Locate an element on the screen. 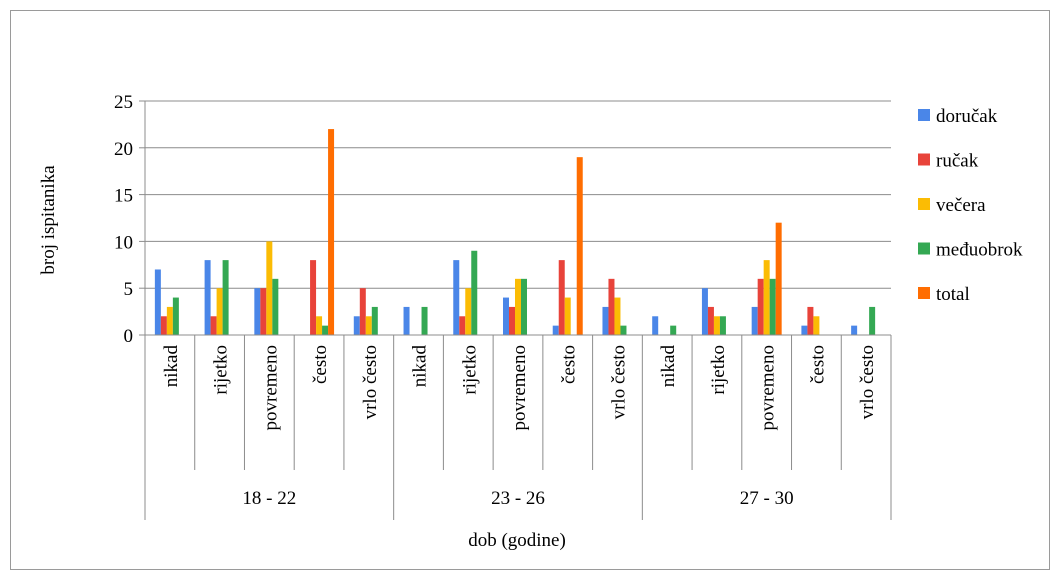  bar-međuobrok-7 is located at coordinates (524, 306).